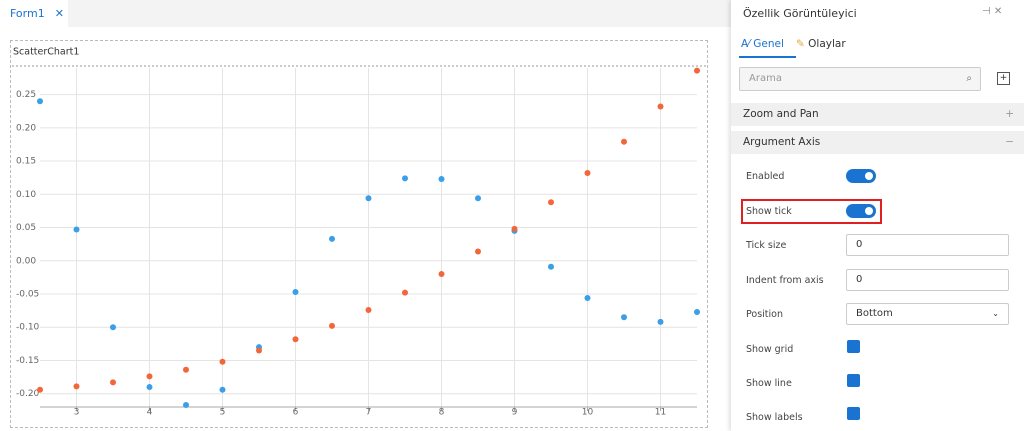 This screenshot has height=431, width=1024. What do you see at coordinates (223, 413) in the screenshot?
I see `x-tick-label: 5` at bounding box center [223, 413].